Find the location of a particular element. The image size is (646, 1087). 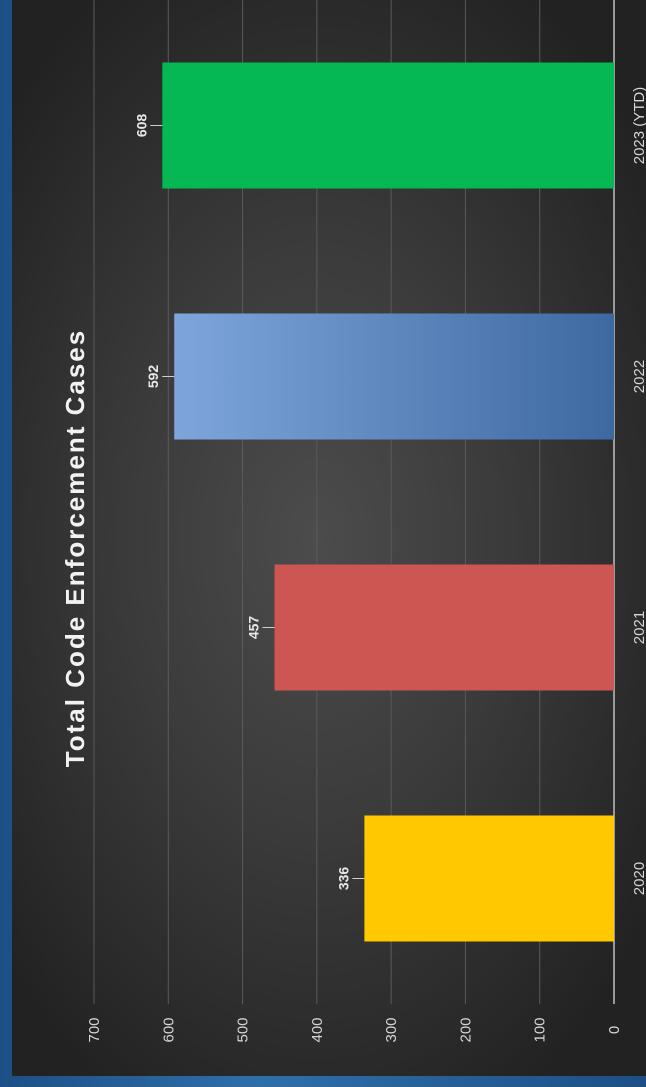

data-label: 336 is located at coordinates (343, 879).